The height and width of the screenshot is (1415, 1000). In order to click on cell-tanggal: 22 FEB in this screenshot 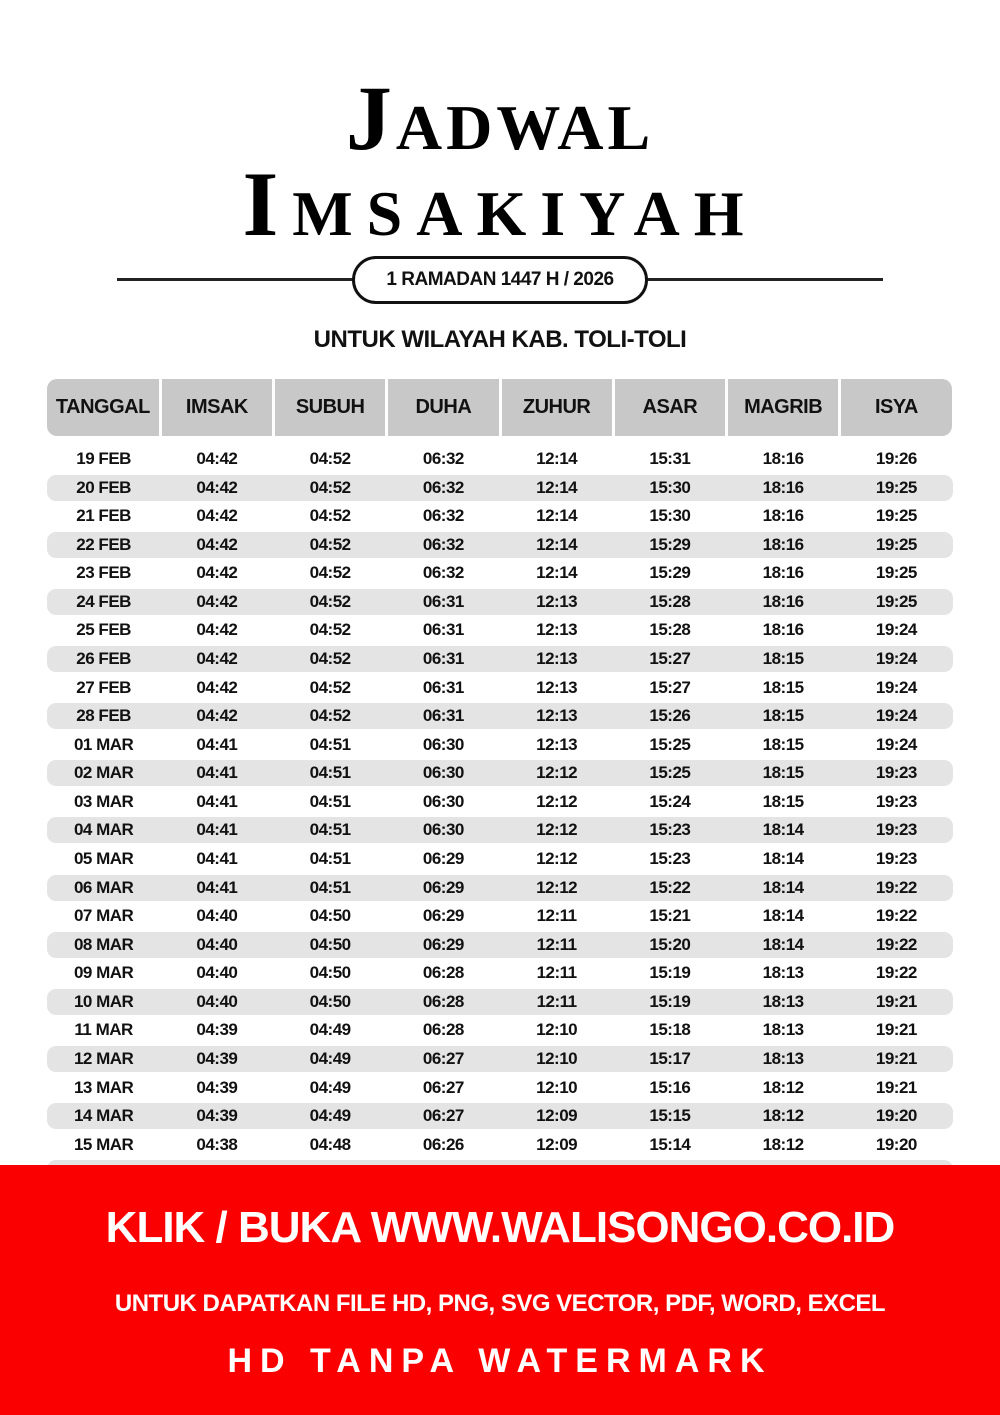, I will do `click(103, 545)`.